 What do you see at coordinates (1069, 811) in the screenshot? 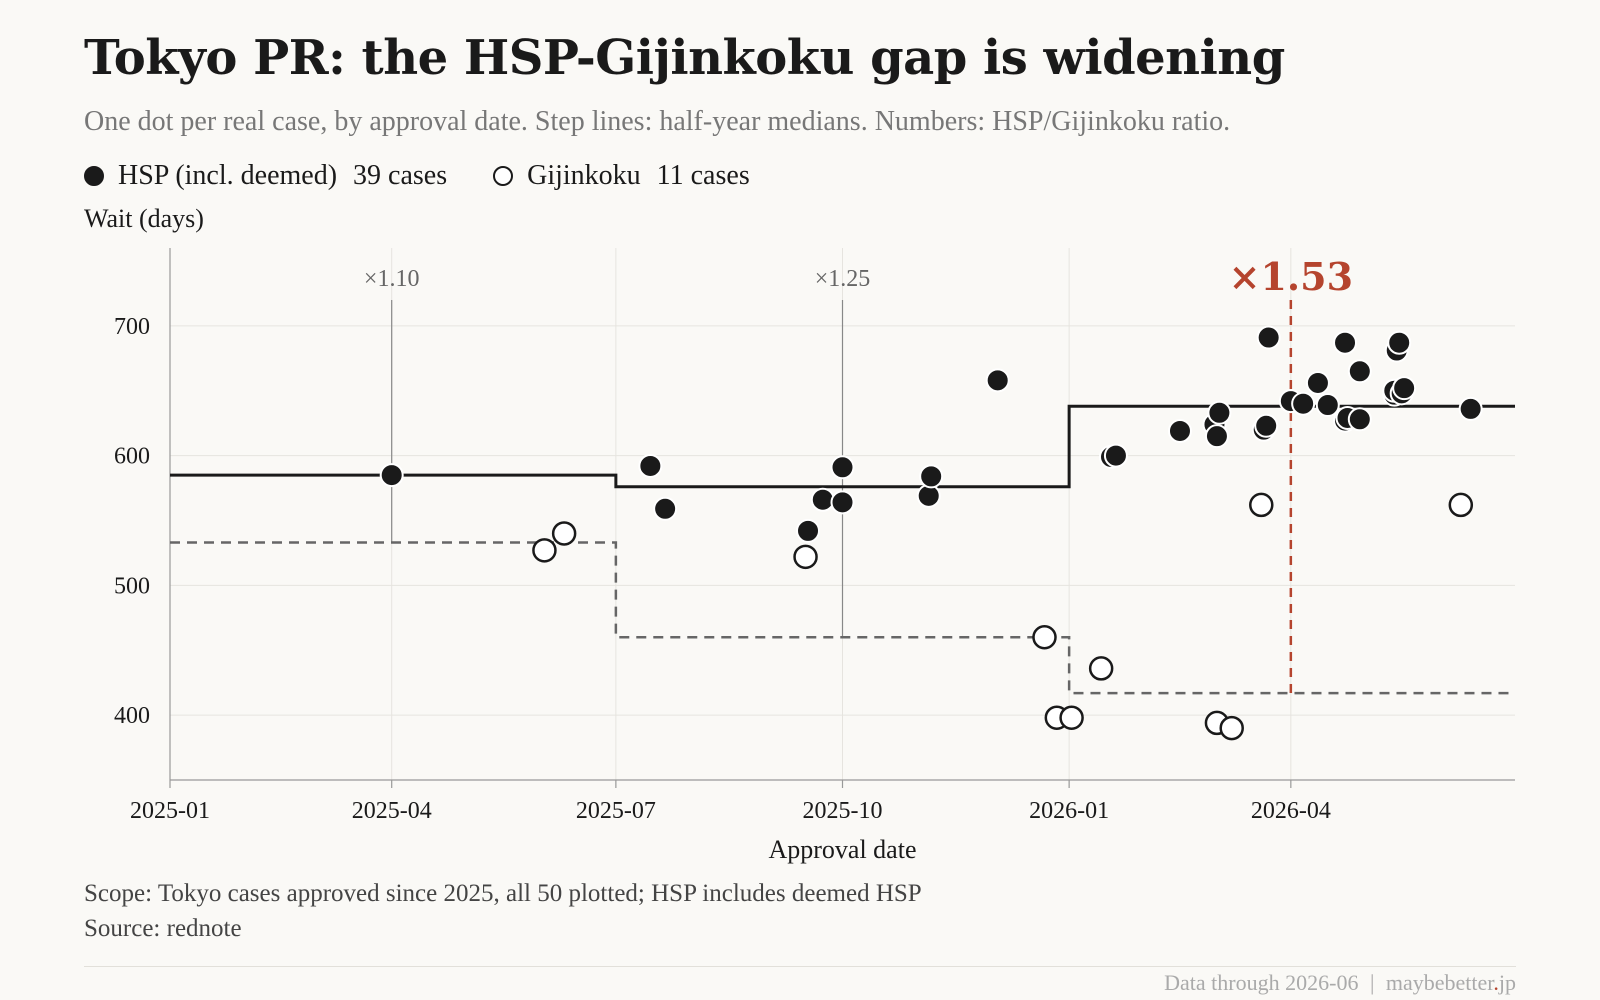
I see `x-tick-label: 2026-01` at bounding box center [1069, 811].